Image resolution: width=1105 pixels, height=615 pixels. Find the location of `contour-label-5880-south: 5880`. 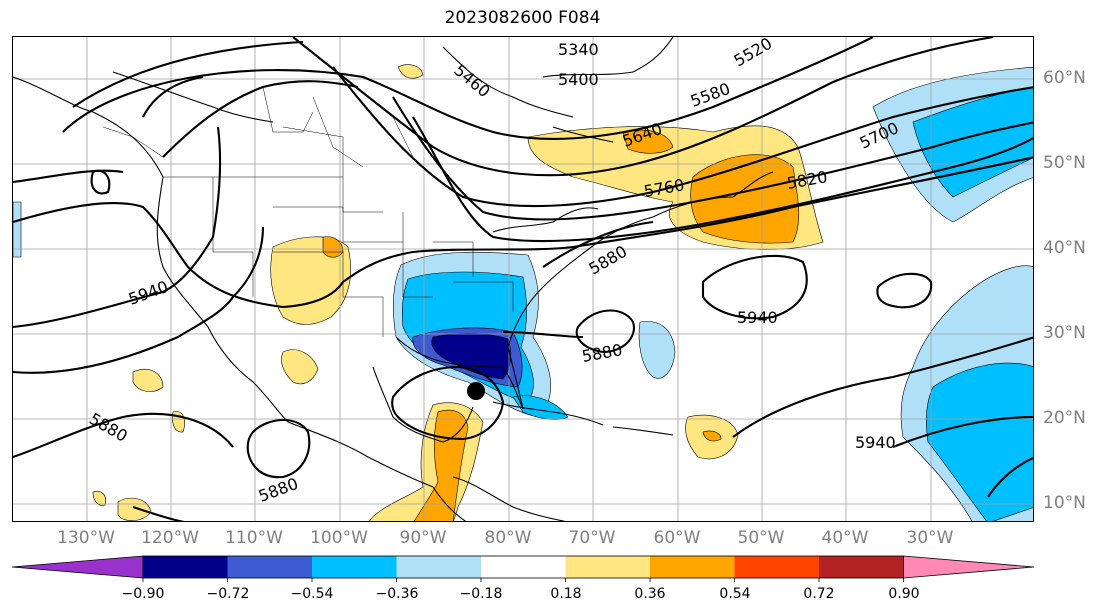

contour-label-5880-south: 5880 is located at coordinates (278, 490).